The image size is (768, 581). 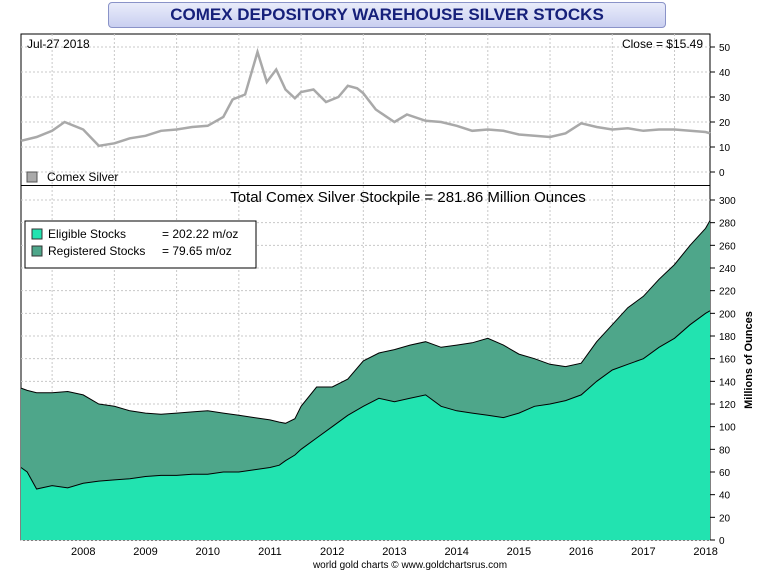 I want to click on stocks-y-tick-label: 140, so click(x=727, y=382).